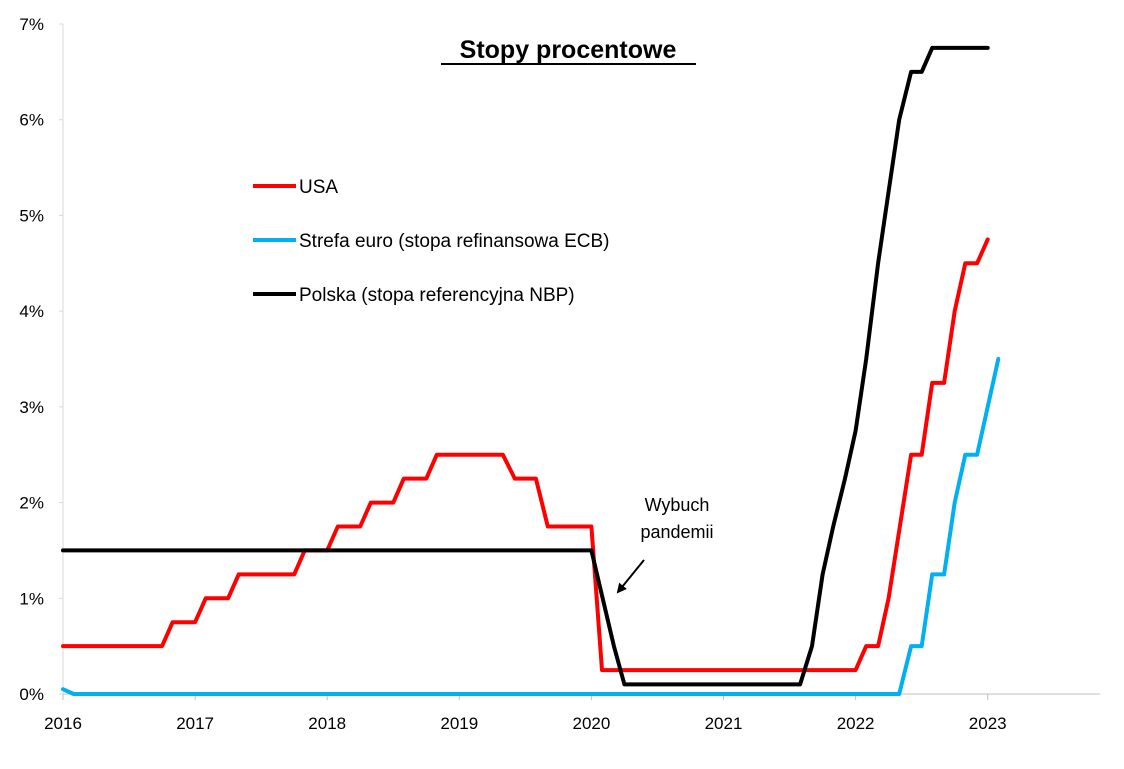 The width and height of the screenshot is (1124, 769). What do you see at coordinates (327, 723) in the screenshot?
I see `x-tick-label: 2018` at bounding box center [327, 723].